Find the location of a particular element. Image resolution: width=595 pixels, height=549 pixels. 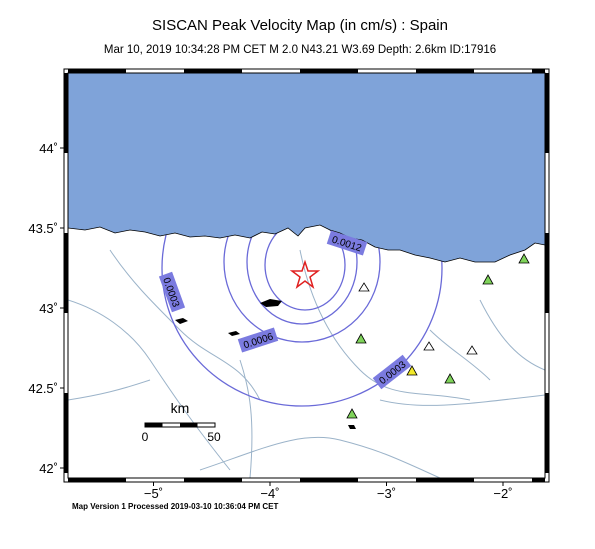

lat-tick-label: 43˚ is located at coordinates (48, 308).